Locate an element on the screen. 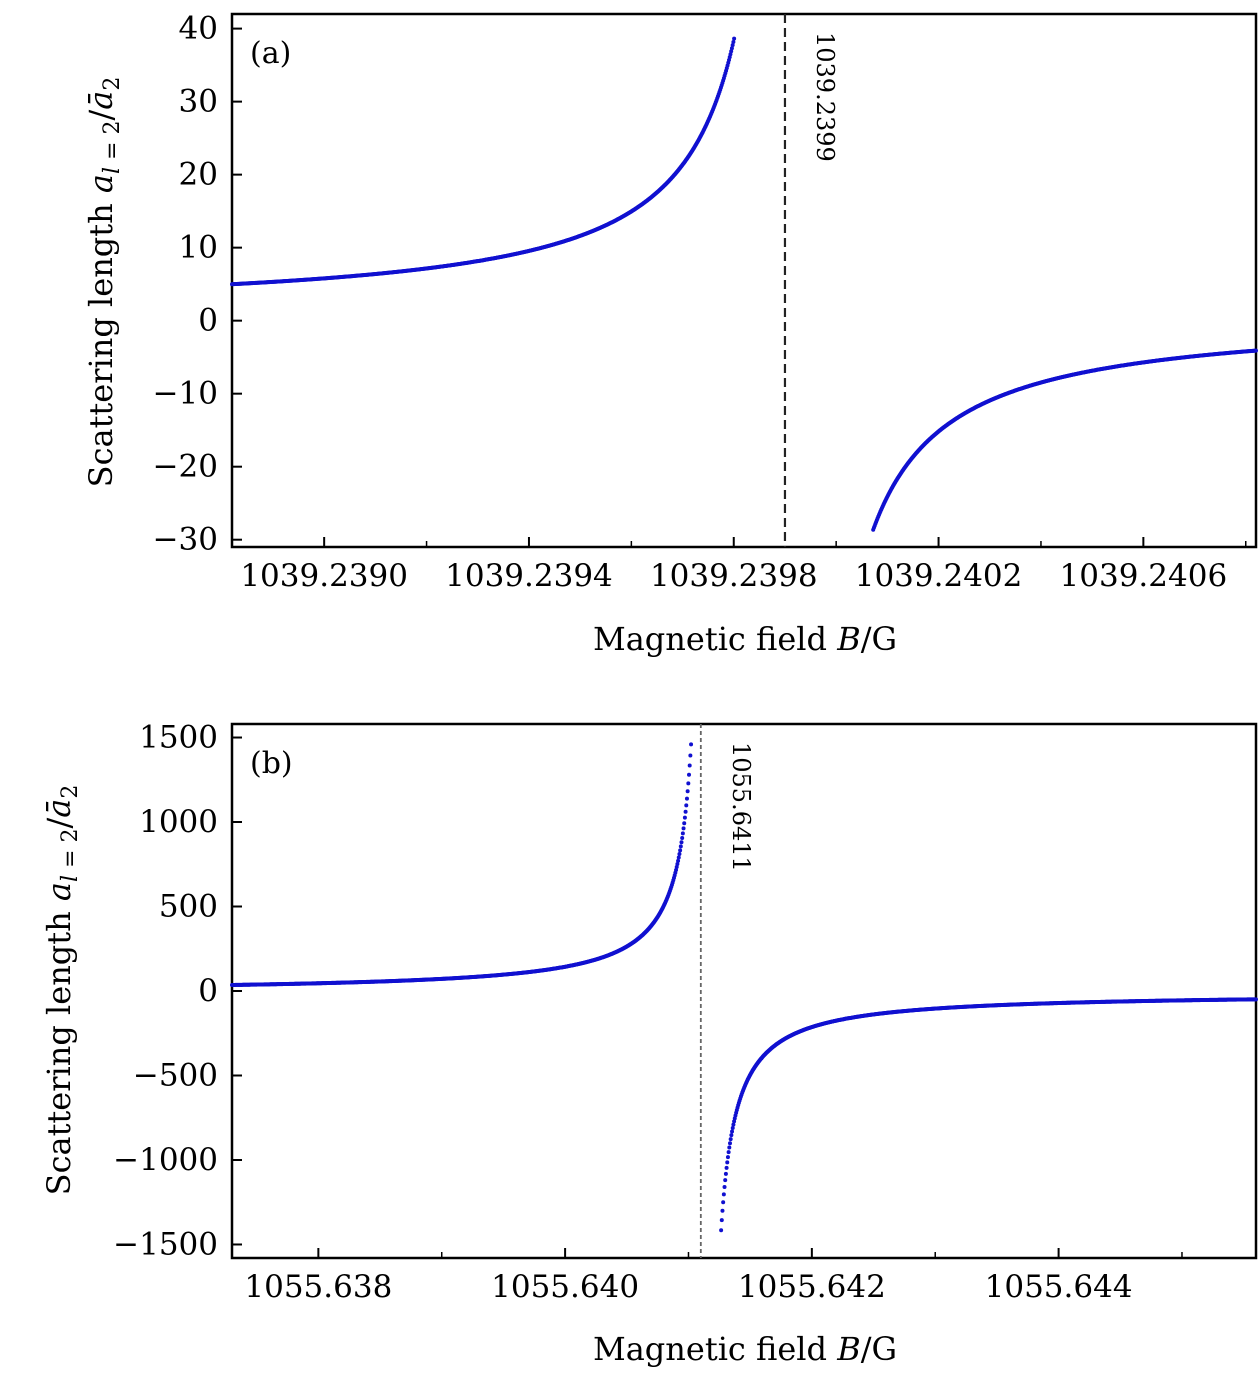 This screenshot has height=1378, width=1260. x-tick-label: 1039.2398 is located at coordinates (734, 576).